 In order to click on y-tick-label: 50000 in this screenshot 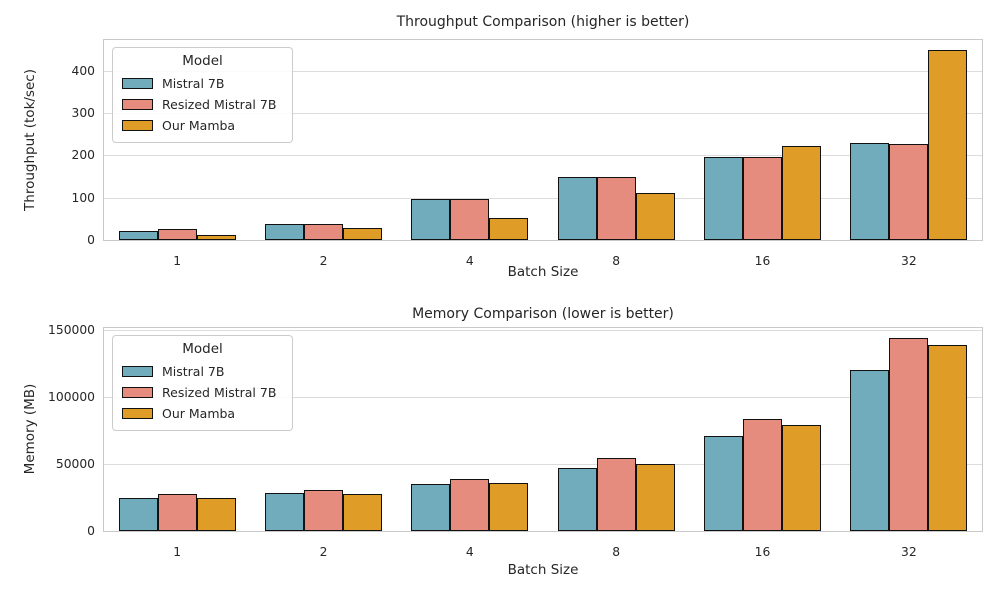, I will do `click(75, 464)`.